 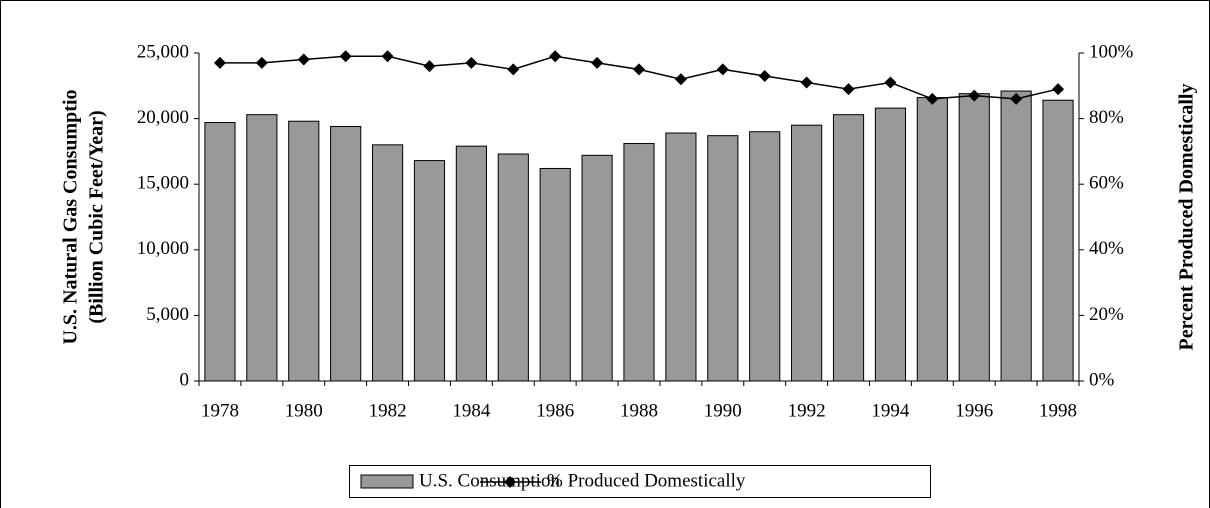 I want to click on x-tick-label: 1984, so click(x=471, y=410).